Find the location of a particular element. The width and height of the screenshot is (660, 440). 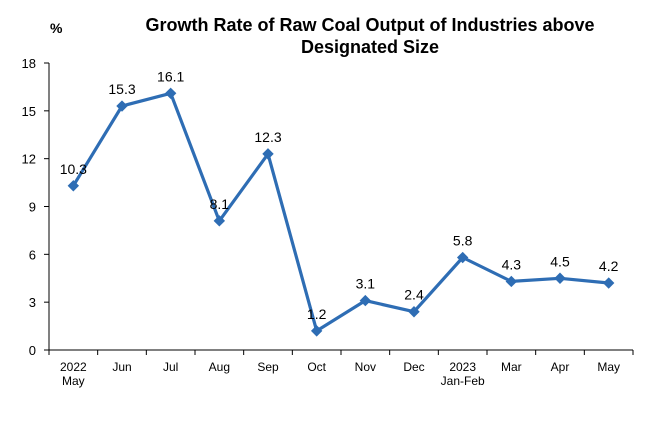

x-tick-label: Dec is located at coordinates (413, 367).